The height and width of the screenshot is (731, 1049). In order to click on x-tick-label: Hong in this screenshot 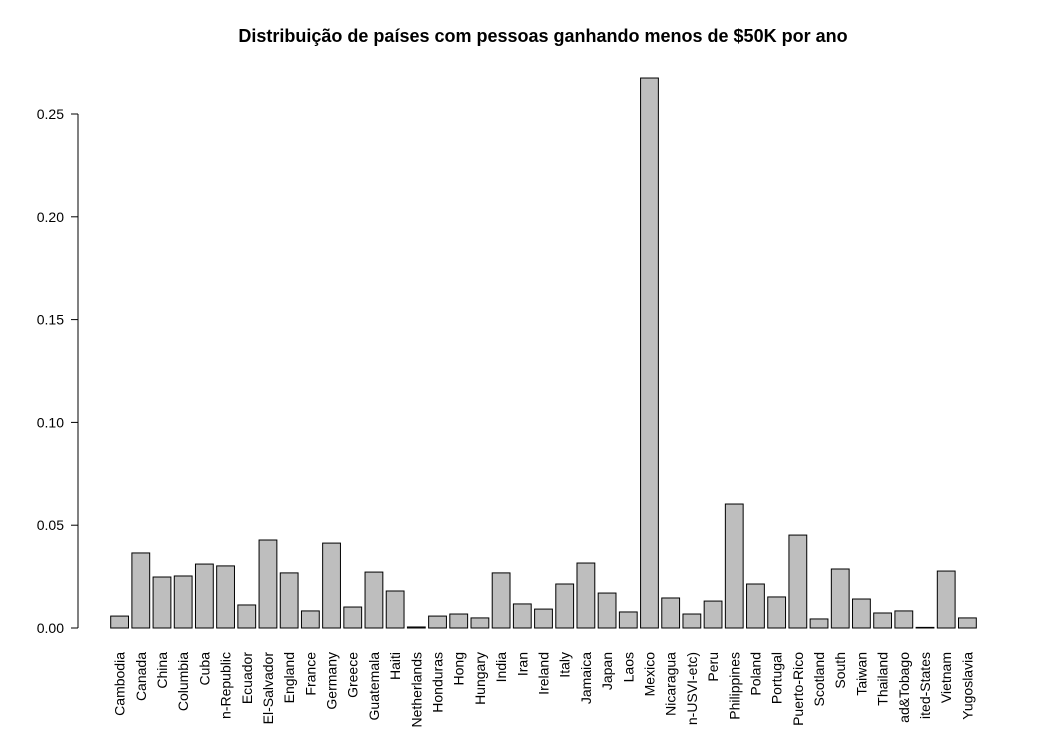, I will do `click(459, 668)`.